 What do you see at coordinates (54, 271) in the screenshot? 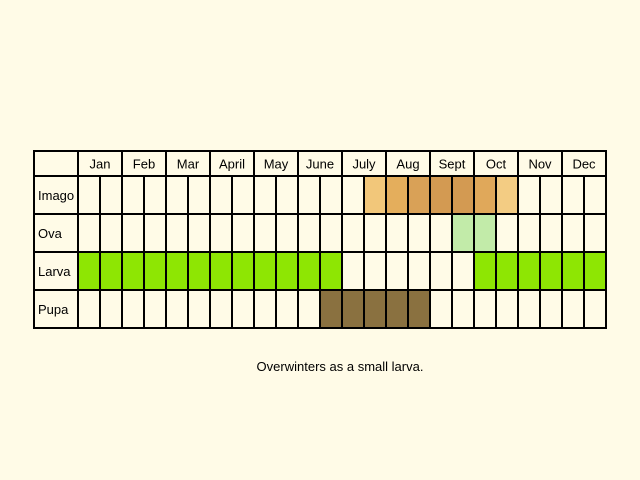
I see `stage-label: Larva` at bounding box center [54, 271].